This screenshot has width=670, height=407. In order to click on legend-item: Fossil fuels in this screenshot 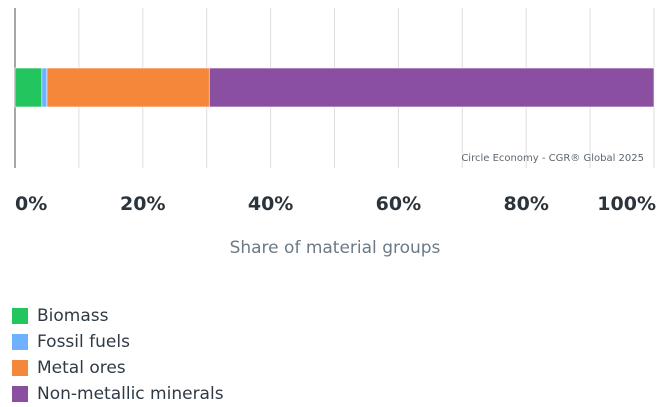, I will do `click(118, 342)`.